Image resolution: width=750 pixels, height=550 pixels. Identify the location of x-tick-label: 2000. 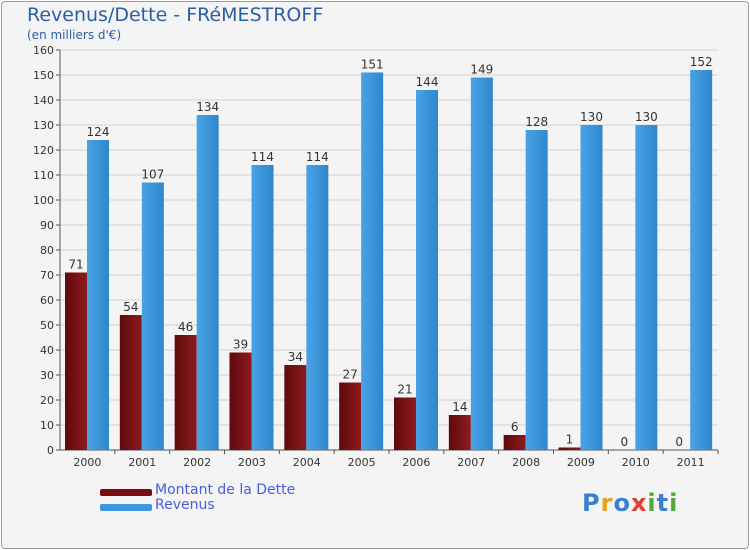
(87, 462).